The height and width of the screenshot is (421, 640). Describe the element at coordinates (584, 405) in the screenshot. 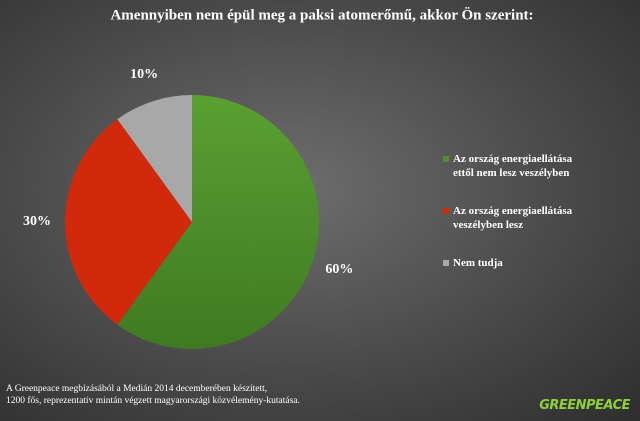

I see `logo: GREENPEACE` at that location.